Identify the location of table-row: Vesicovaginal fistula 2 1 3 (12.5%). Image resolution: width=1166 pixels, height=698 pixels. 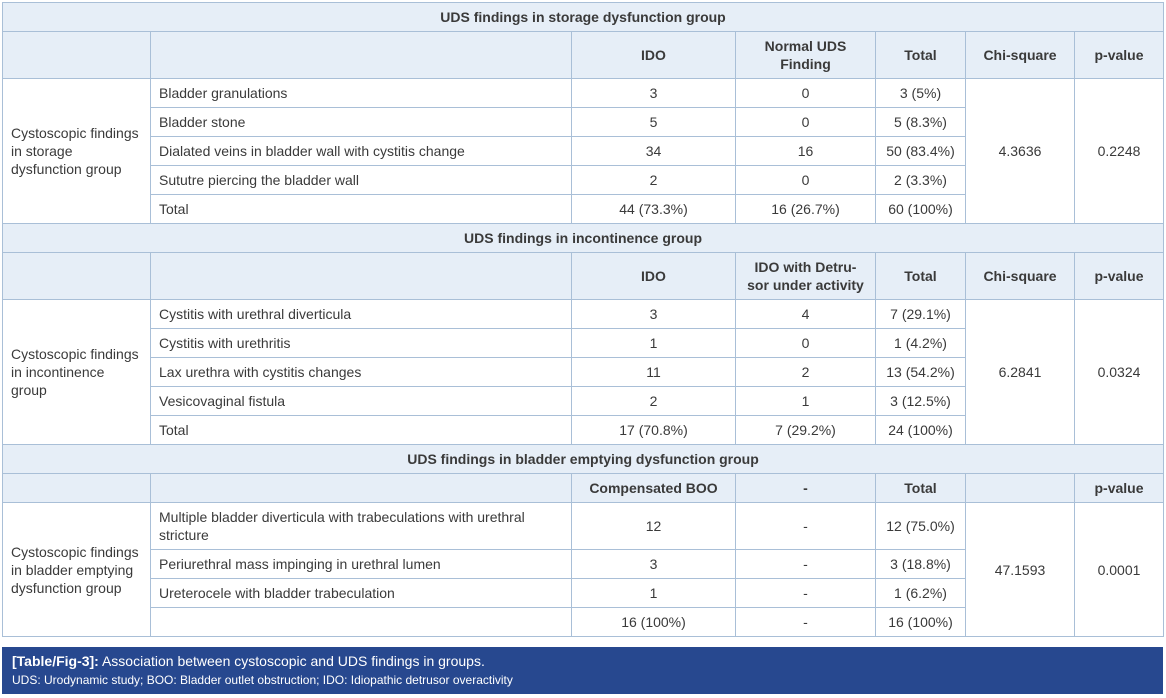
(583, 401).